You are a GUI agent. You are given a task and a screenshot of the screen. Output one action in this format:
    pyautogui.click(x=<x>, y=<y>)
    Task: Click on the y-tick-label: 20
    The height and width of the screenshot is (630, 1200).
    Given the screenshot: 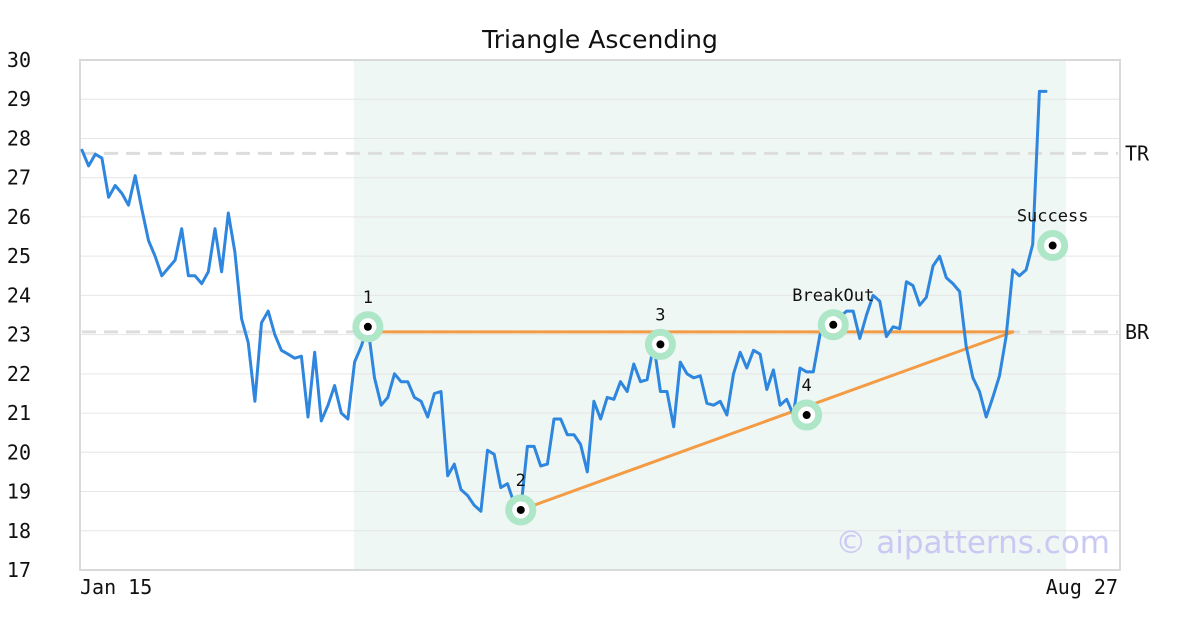 What is the action you would take?
    pyautogui.click(x=19, y=452)
    